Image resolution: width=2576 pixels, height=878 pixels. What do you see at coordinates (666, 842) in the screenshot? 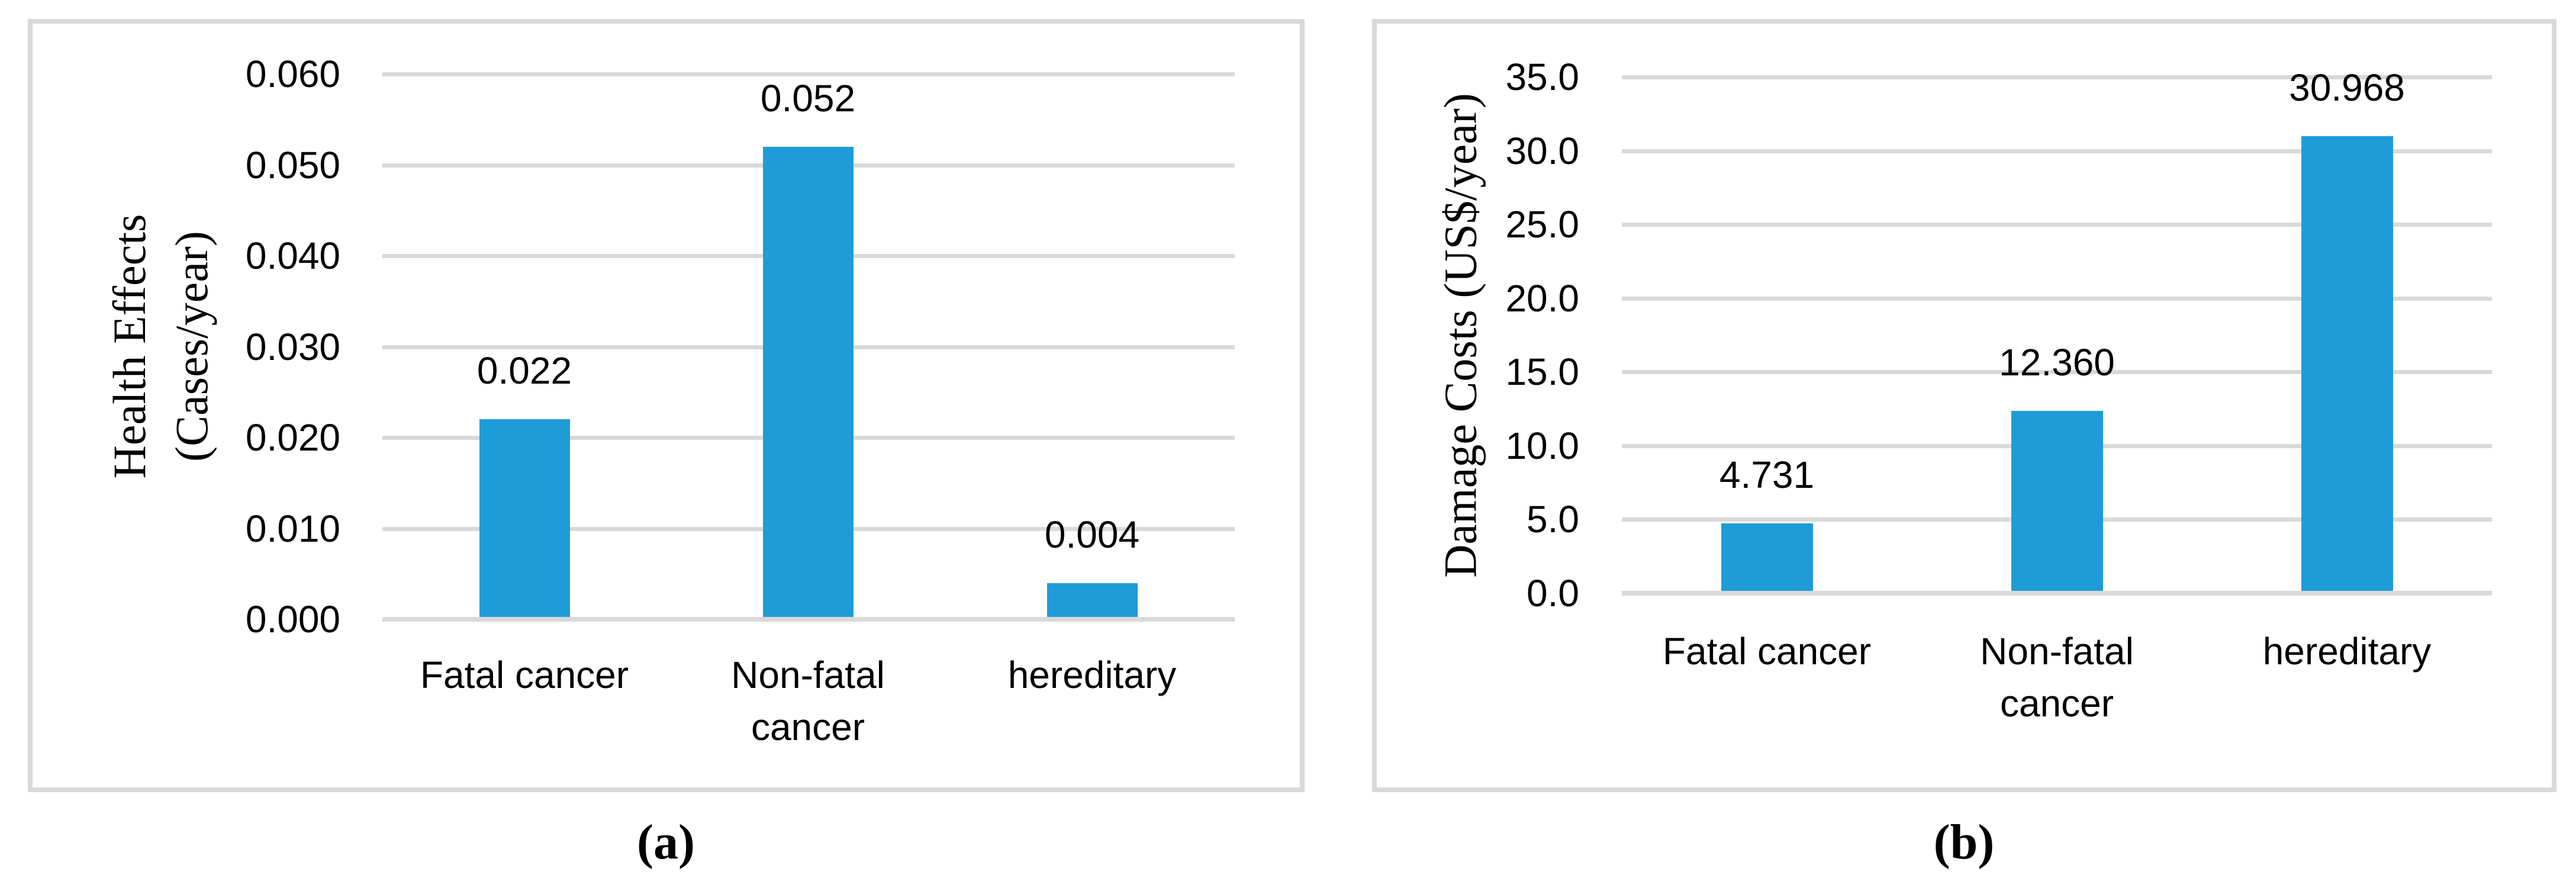
I see `subfigure-caption-a: (a)` at bounding box center [666, 842].